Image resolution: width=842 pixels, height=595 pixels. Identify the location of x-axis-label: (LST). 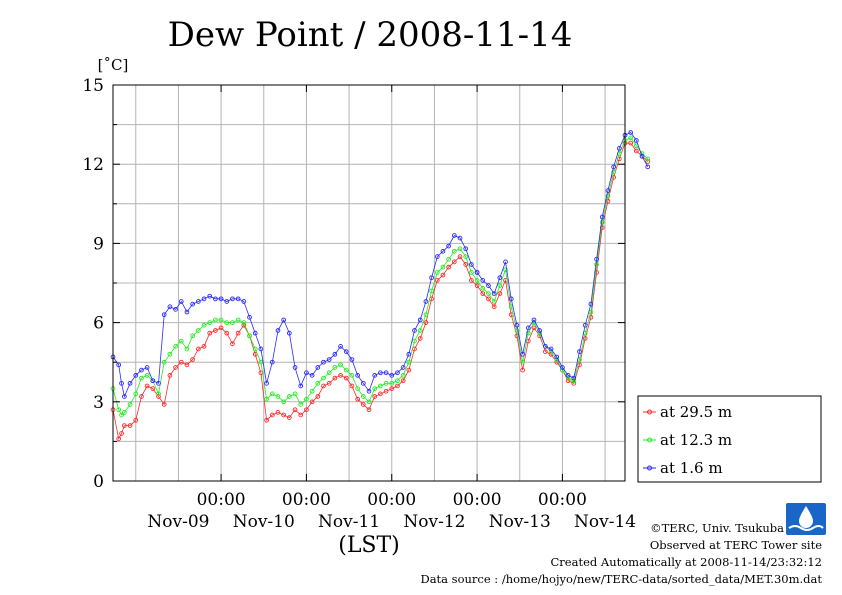
(369, 545).